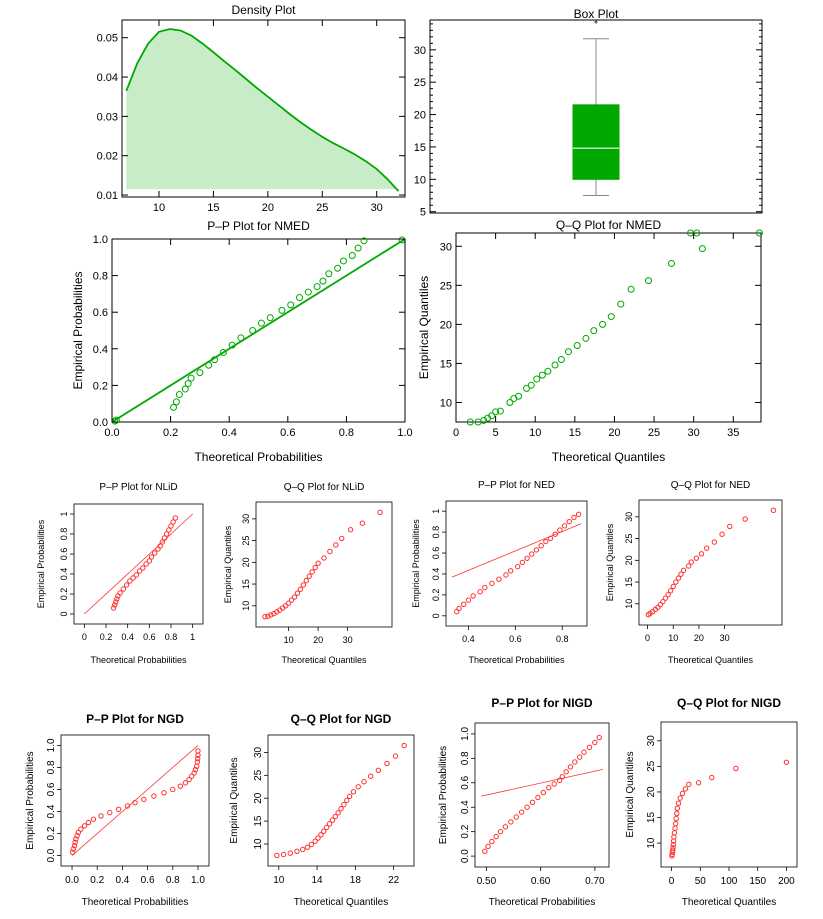 The height and width of the screenshot is (919, 823). I want to click on y-tick-label: 30, so click(629, 517).